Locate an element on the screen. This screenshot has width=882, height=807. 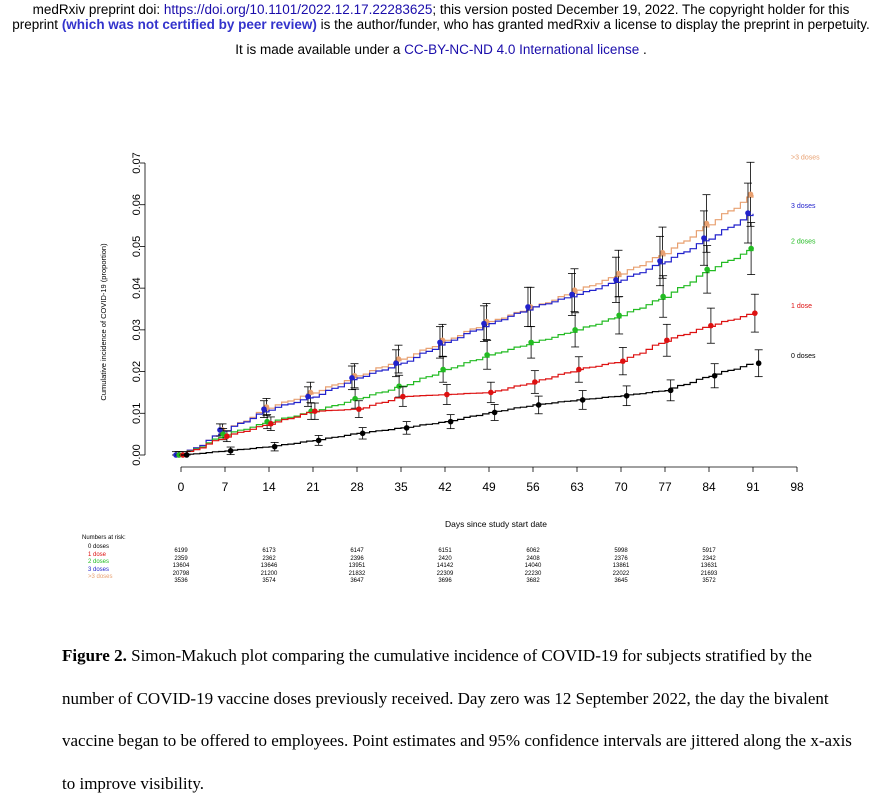
risk-value: 2376 is located at coordinates (621, 558).